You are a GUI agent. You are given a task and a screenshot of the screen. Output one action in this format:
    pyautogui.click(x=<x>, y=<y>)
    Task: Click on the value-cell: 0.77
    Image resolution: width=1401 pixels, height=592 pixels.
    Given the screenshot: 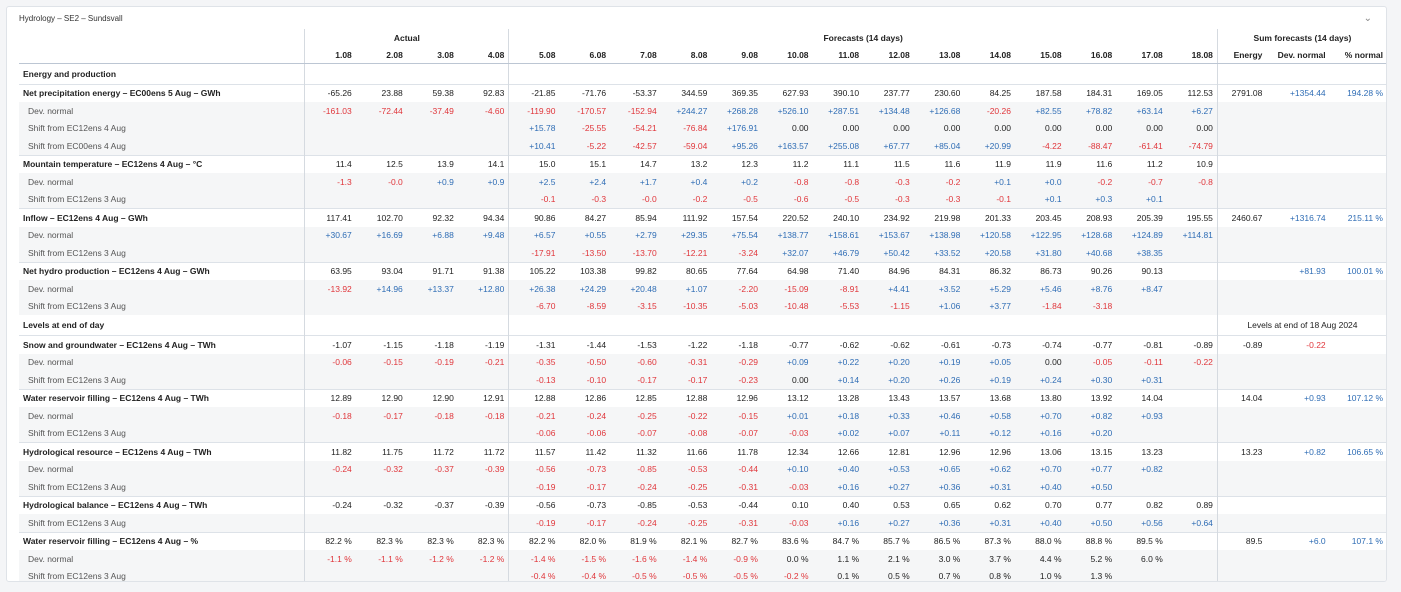 What is the action you would take?
    pyautogui.click(x=1091, y=504)
    